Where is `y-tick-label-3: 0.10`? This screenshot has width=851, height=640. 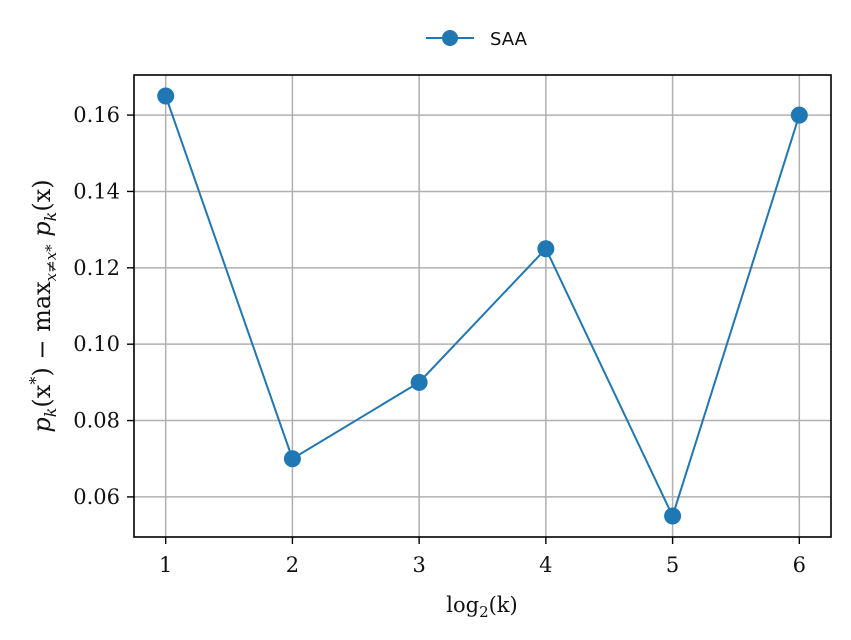 y-tick-label-3: 0.10 is located at coordinates (96, 344).